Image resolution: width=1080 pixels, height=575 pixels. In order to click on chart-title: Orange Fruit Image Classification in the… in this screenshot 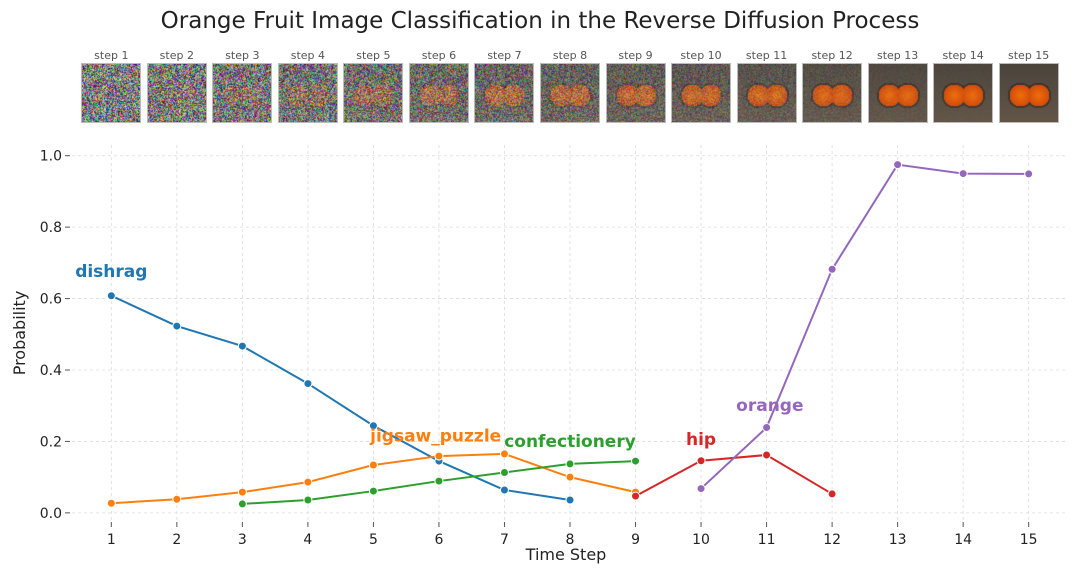, I will do `click(540, 21)`.